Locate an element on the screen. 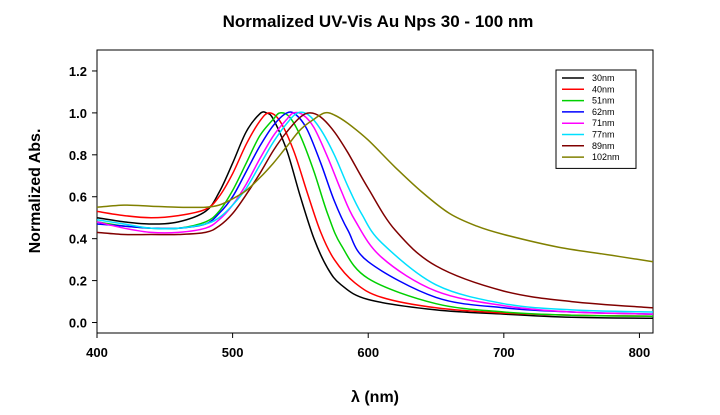  legend-label: 62nm is located at coordinates (603, 112).